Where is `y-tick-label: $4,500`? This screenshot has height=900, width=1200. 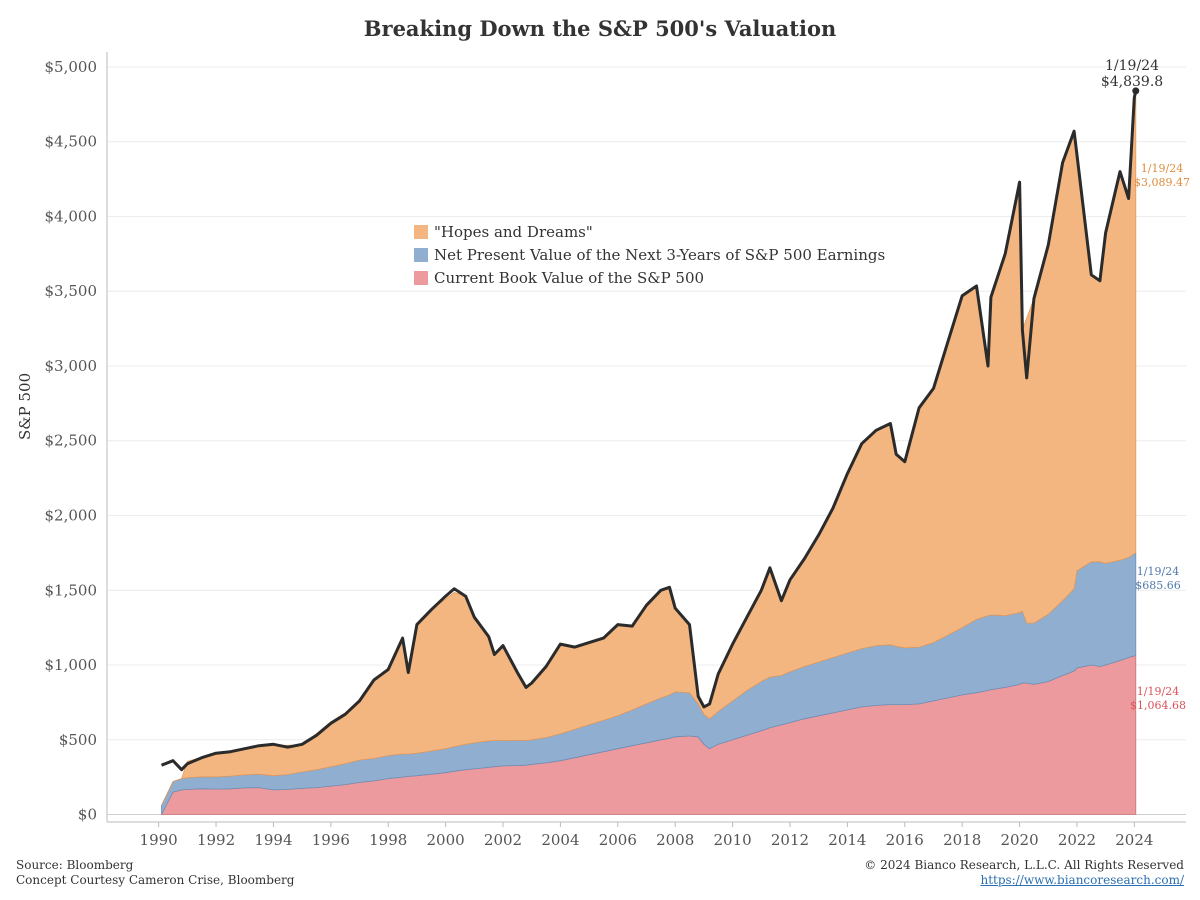
y-tick-label: $4,500 is located at coordinates (71, 142).